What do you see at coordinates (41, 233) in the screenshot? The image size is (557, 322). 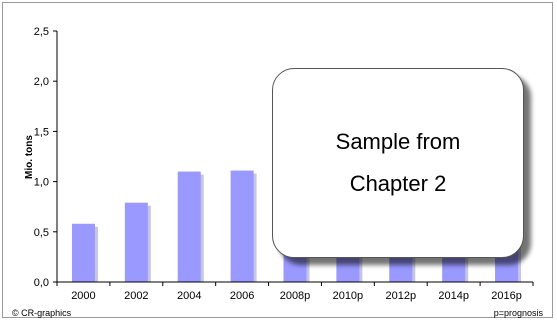 I see `y-tick-label: 0,5` at bounding box center [41, 233].